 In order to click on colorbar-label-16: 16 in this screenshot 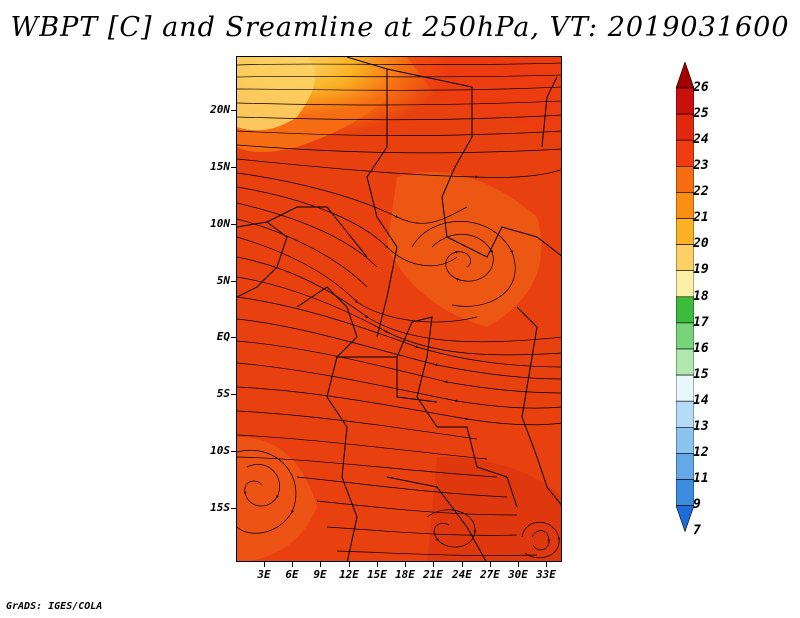, I will do `click(701, 348)`.